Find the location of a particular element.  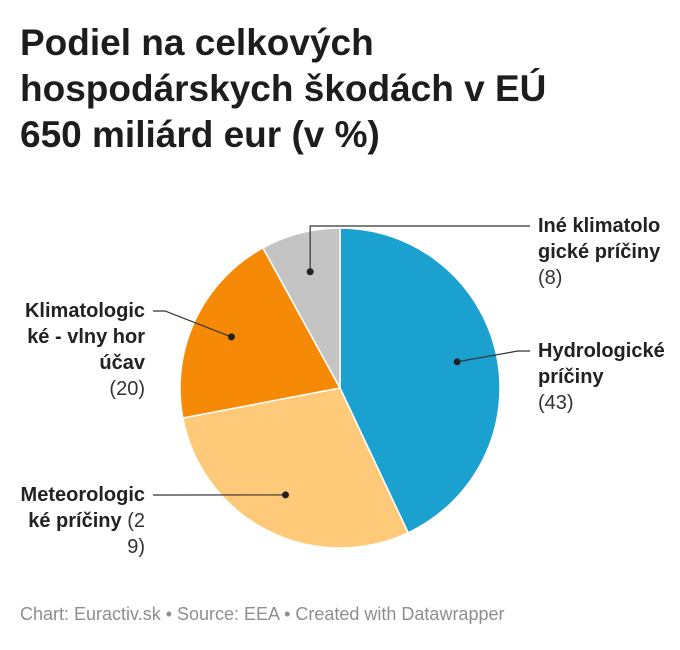

value-label: (20) is located at coordinates (127, 389).